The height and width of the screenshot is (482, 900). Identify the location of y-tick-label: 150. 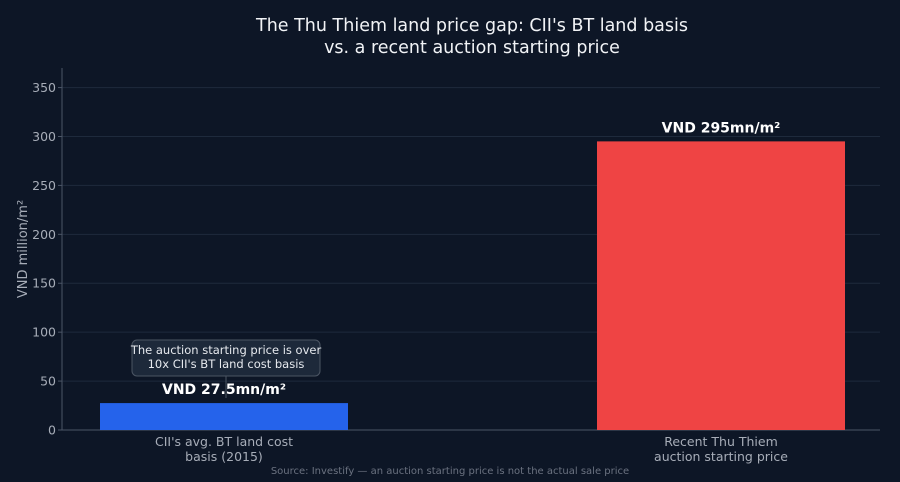
(44, 283).